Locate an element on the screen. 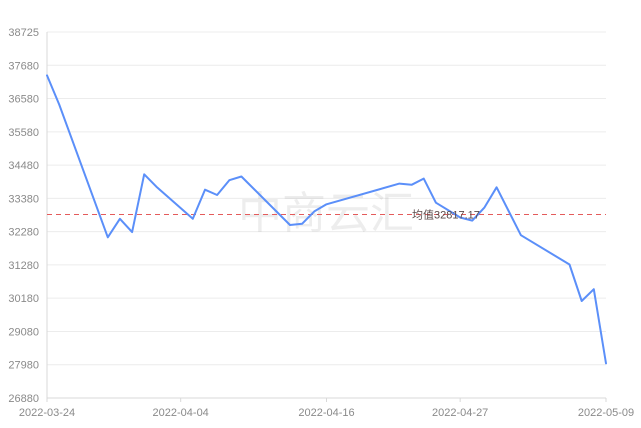 This screenshot has width=641, height=428. x-tick-label: 2022-04-27 is located at coordinates (460, 413).